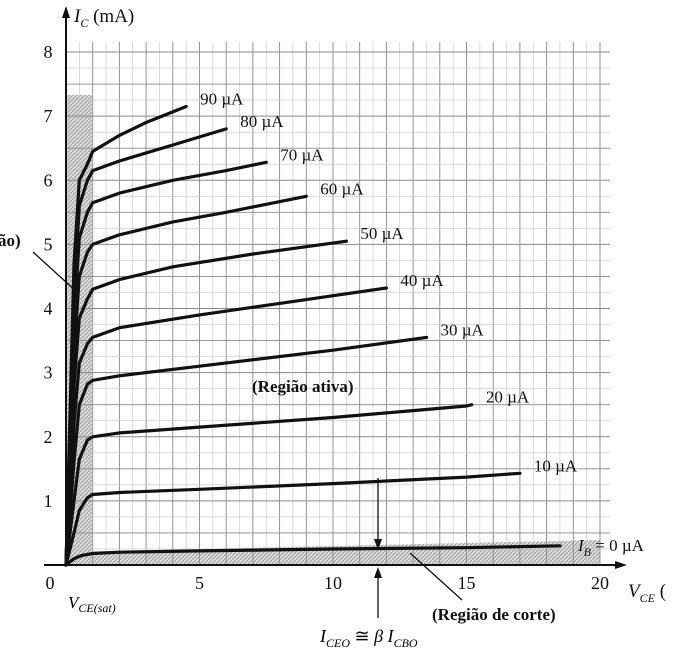  Describe the element at coordinates (262, 121) in the screenshot. I see `ib-curve-label: 80 µA` at that location.